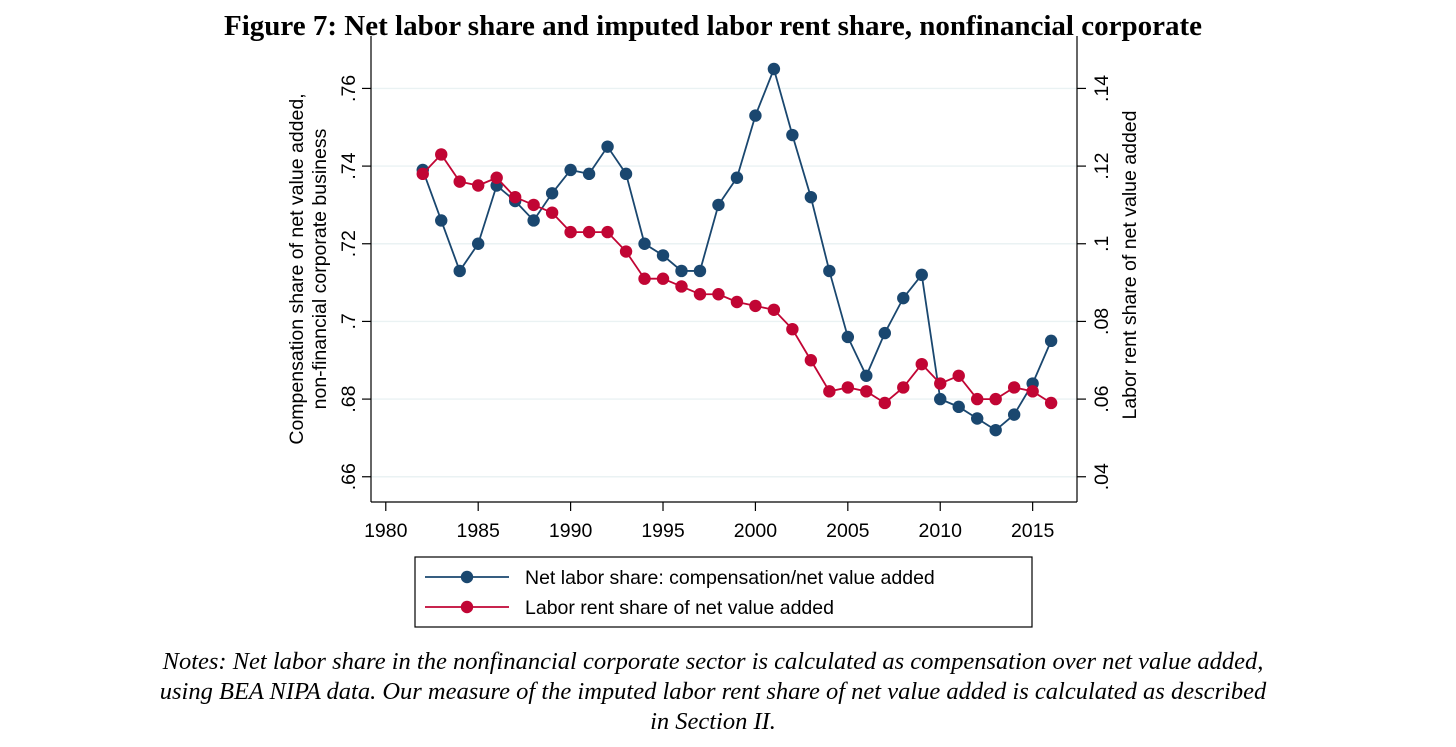 The width and height of the screenshot is (1456, 747). I want to click on data-point-2-1995, so click(663, 278).